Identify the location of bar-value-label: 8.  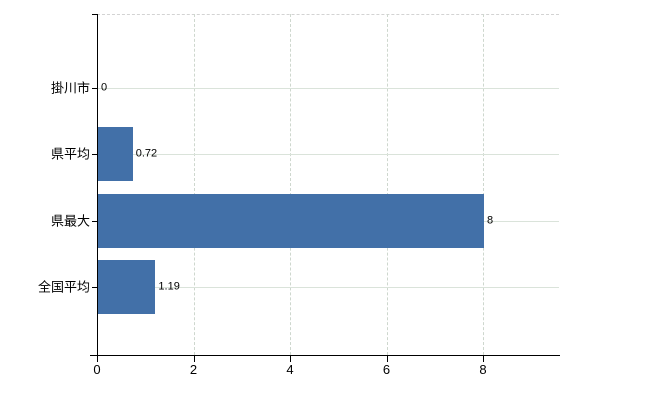
(490, 220).